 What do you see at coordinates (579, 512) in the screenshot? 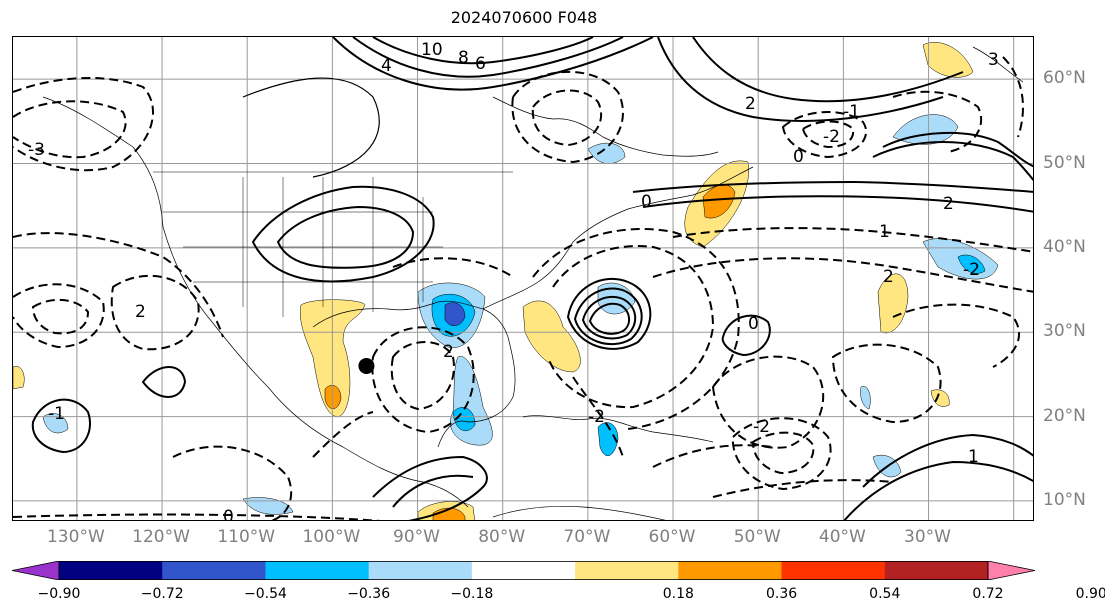
I see `coastline-south-america` at bounding box center [579, 512].